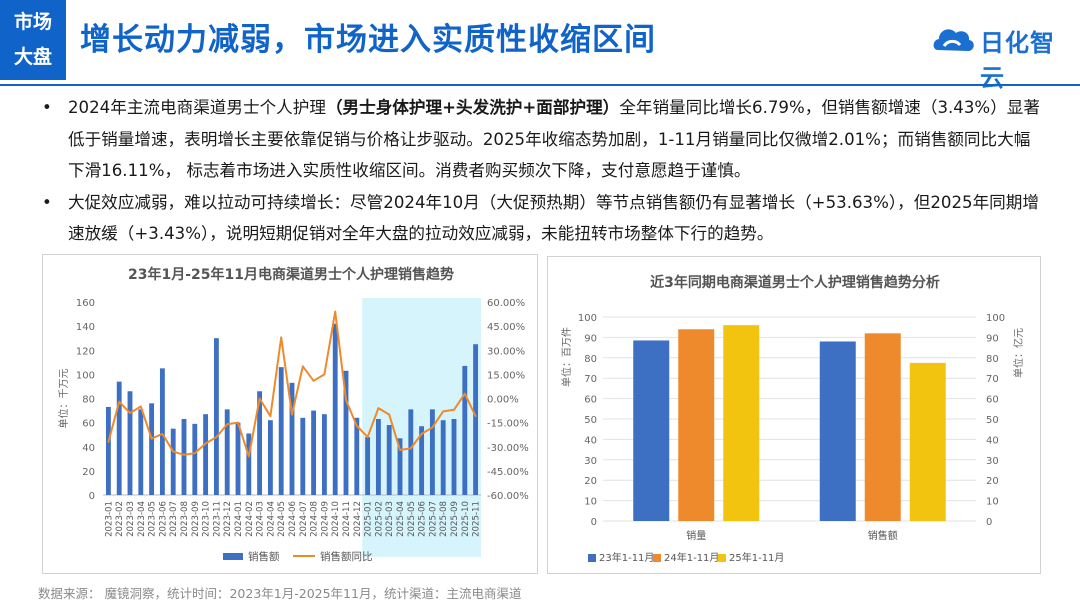  What do you see at coordinates (992, 338) in the screenshot?
I see `y2-tick-label: 90` at bounding box center [992, 338].